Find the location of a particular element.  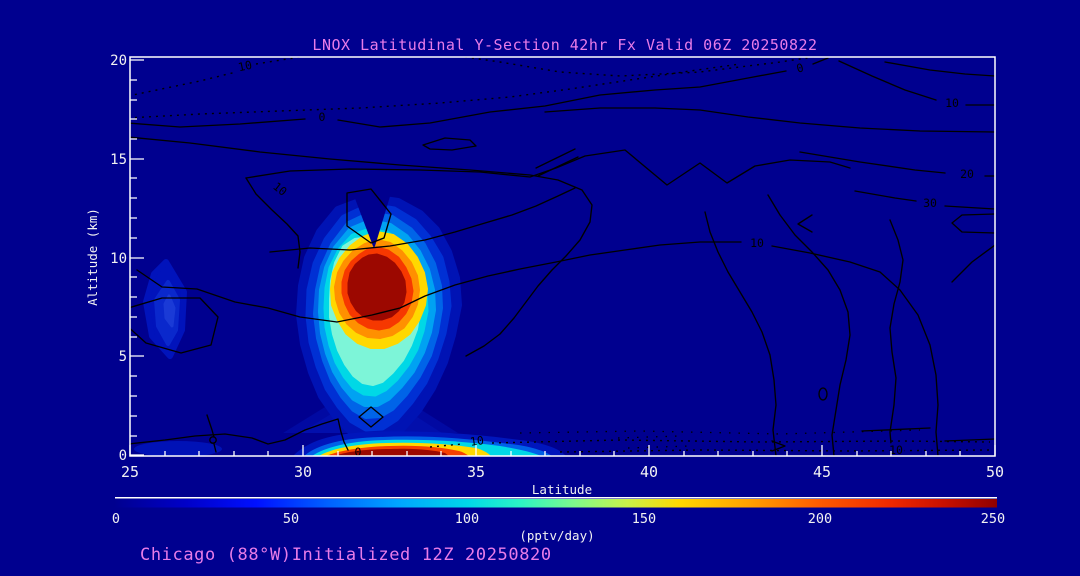

colorbar: 0 50 100 150 200 250 (pptv/day) is located at coordinates (558, 520).